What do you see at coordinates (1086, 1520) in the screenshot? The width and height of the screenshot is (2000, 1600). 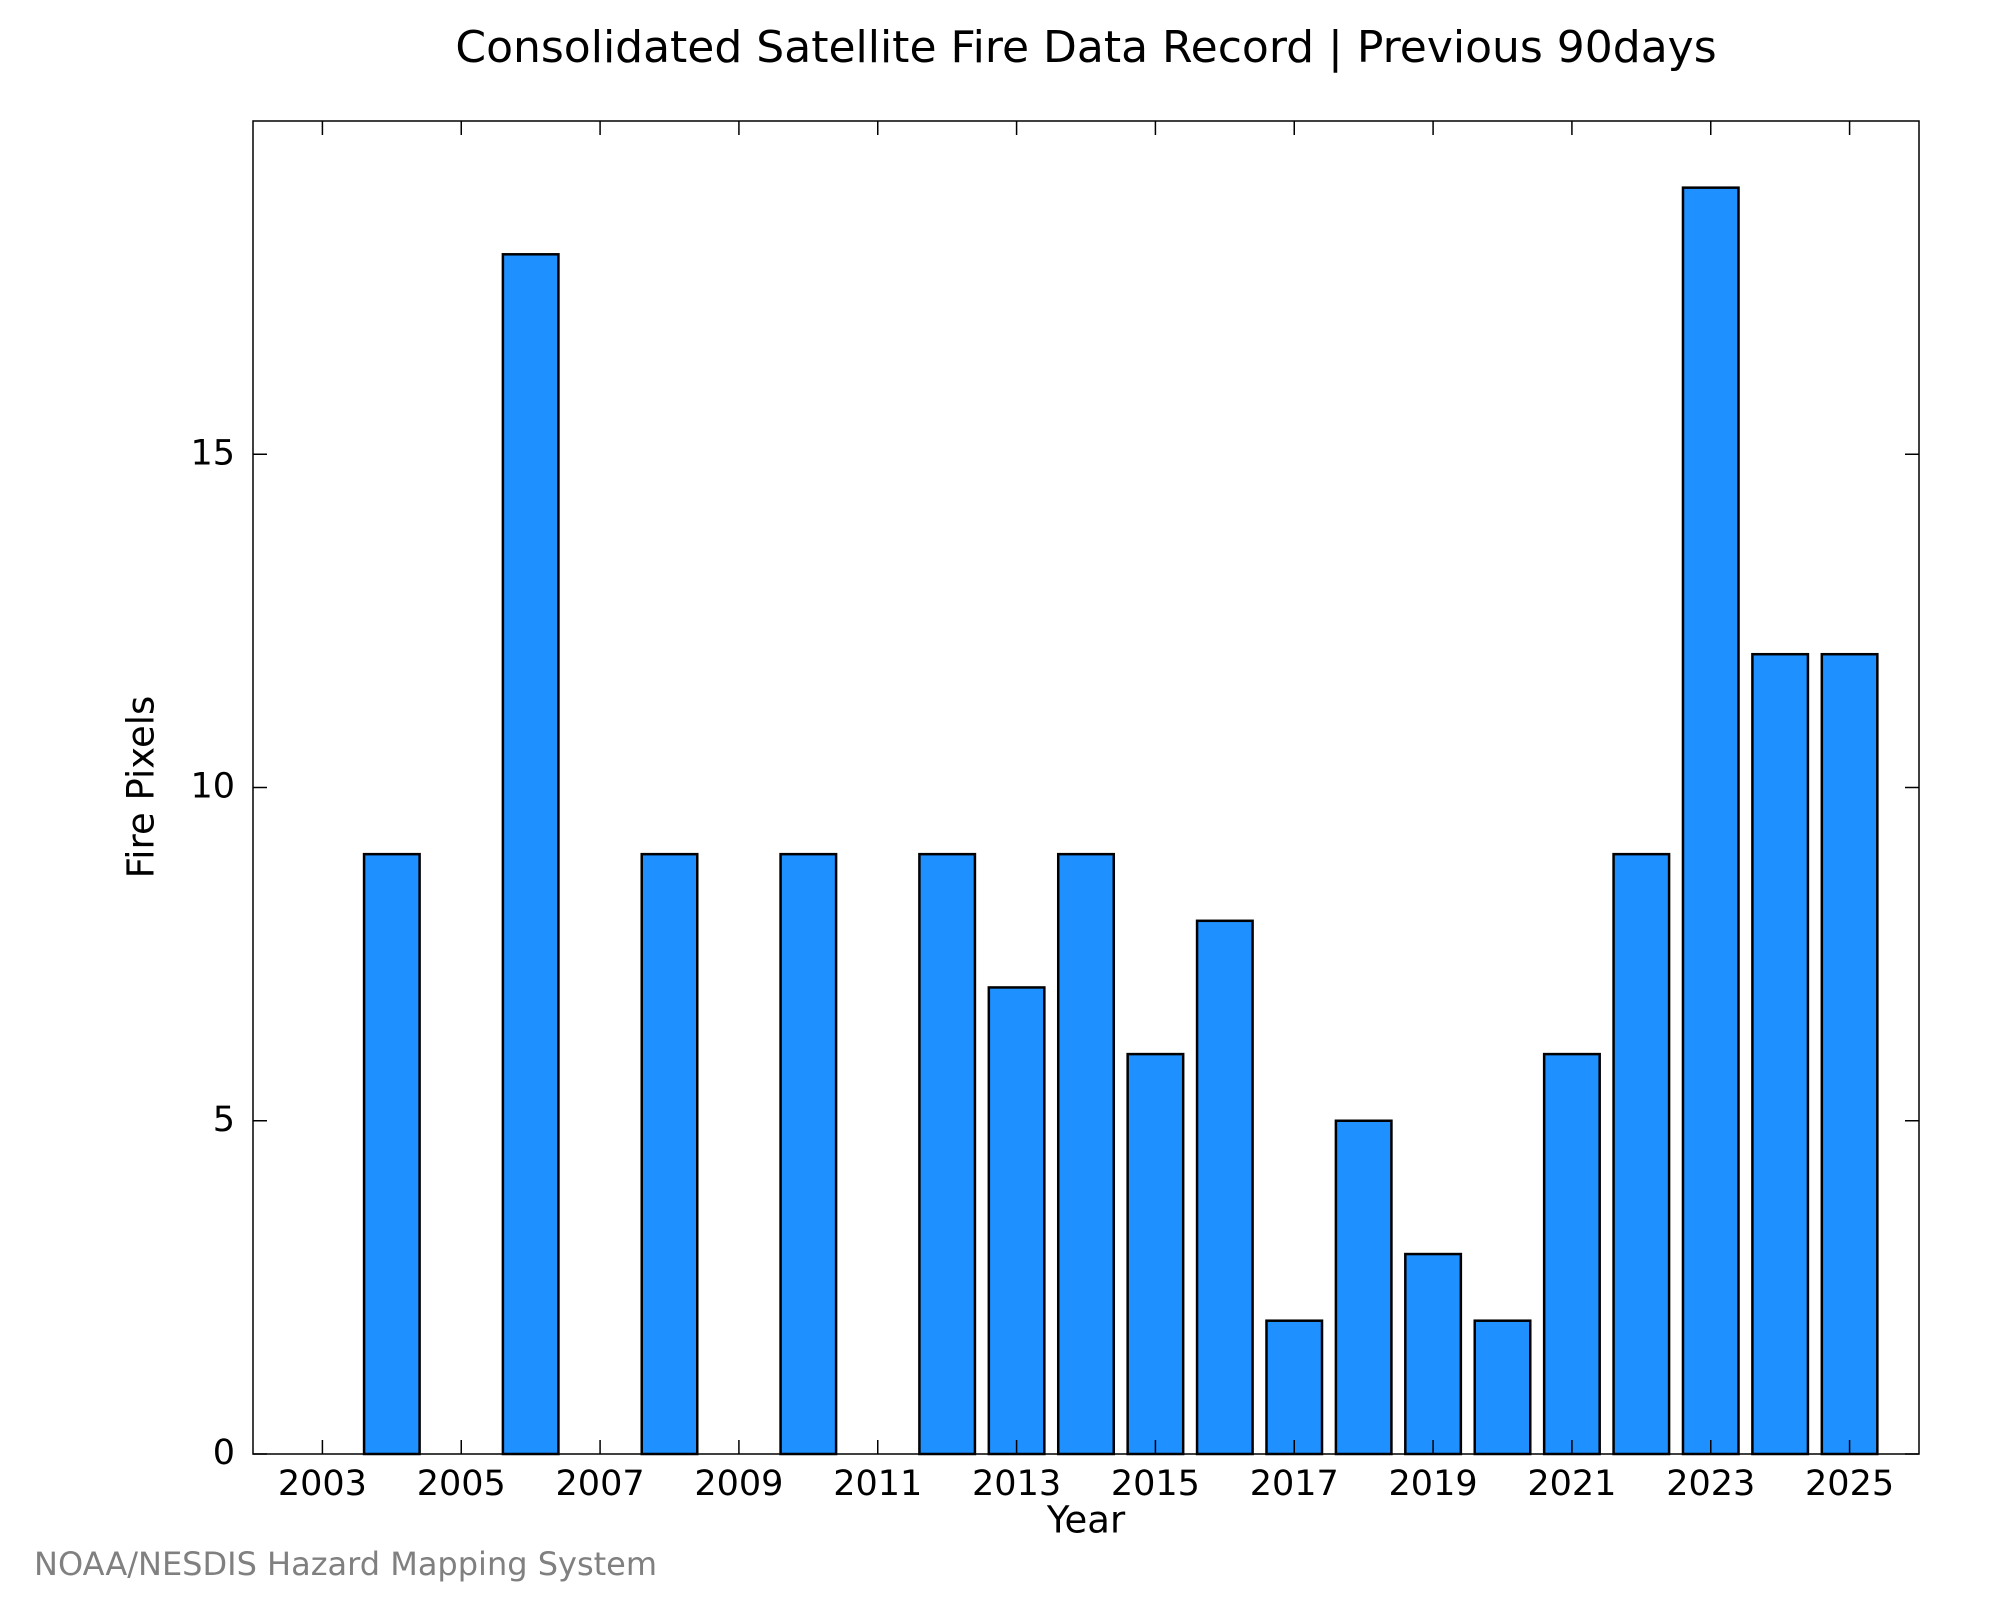 I see `x-axis-label: Year` at bounding box center [1086, 1520].